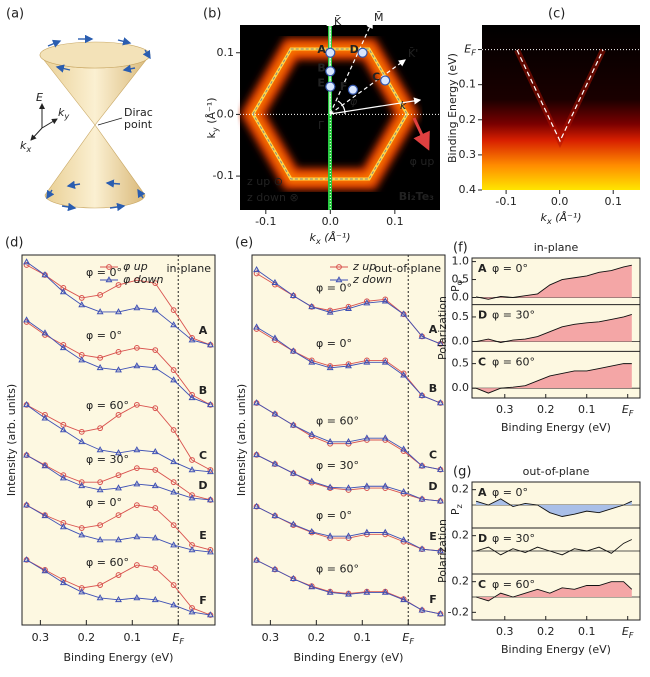  What do you see at coordinates (321, 67) in the screenshot?
I see `point-label: B` at bounding box center [321, 67].